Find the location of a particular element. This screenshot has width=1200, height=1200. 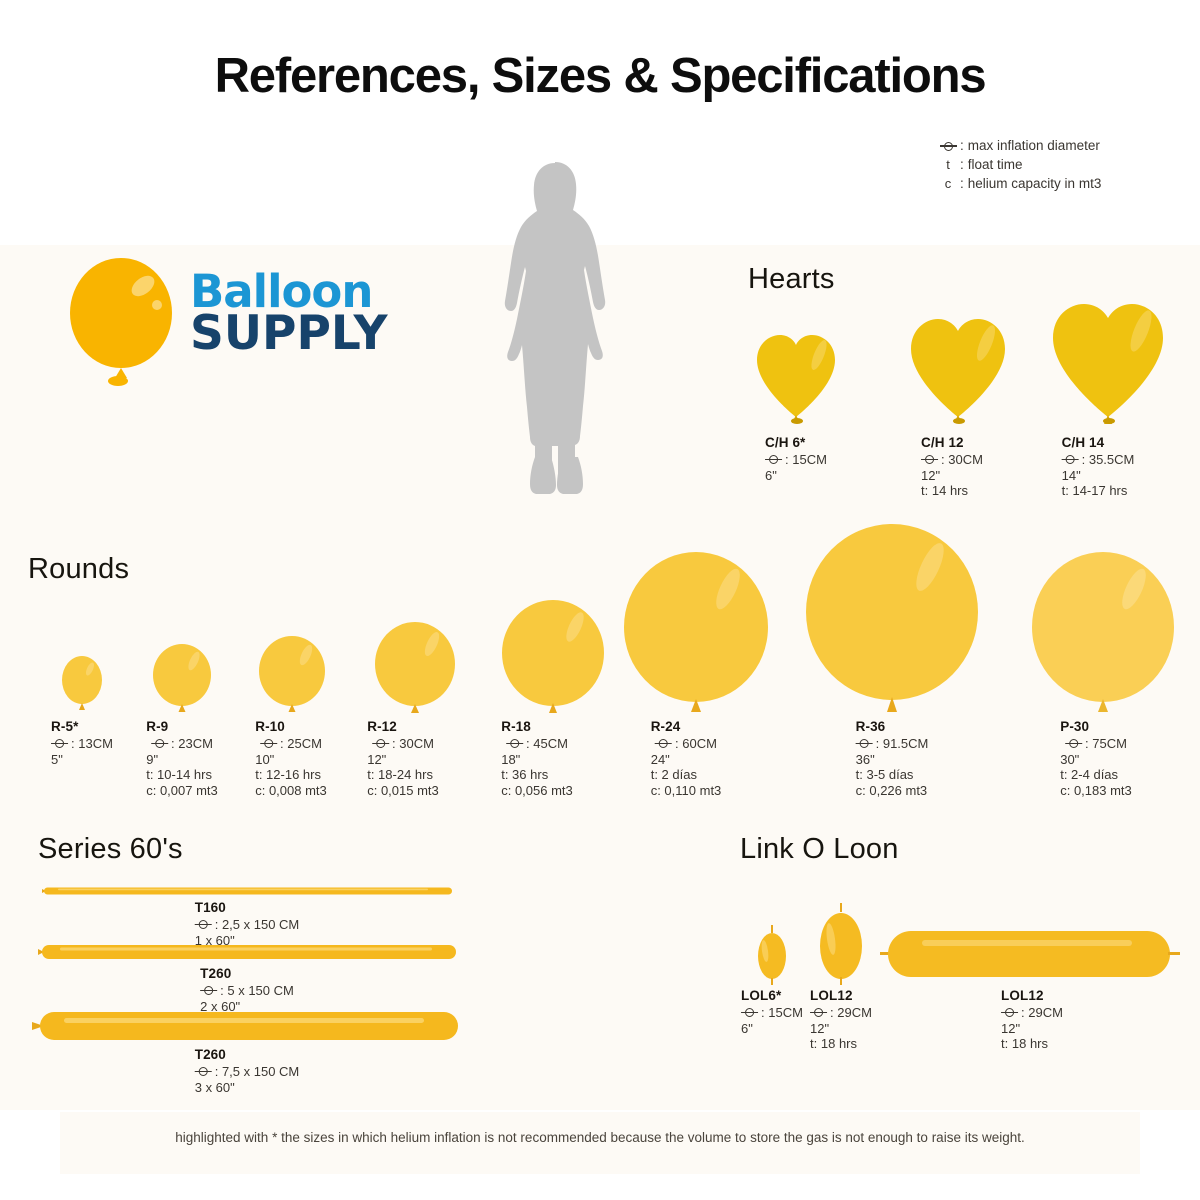

spec-inches: 1 x 60" is located at coordinates (214, 940).